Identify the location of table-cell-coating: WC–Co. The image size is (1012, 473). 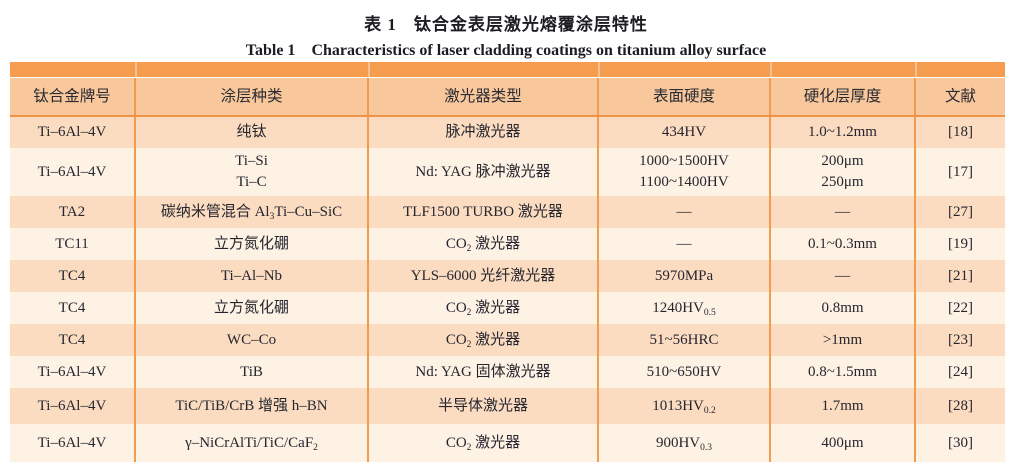
(252, 340).